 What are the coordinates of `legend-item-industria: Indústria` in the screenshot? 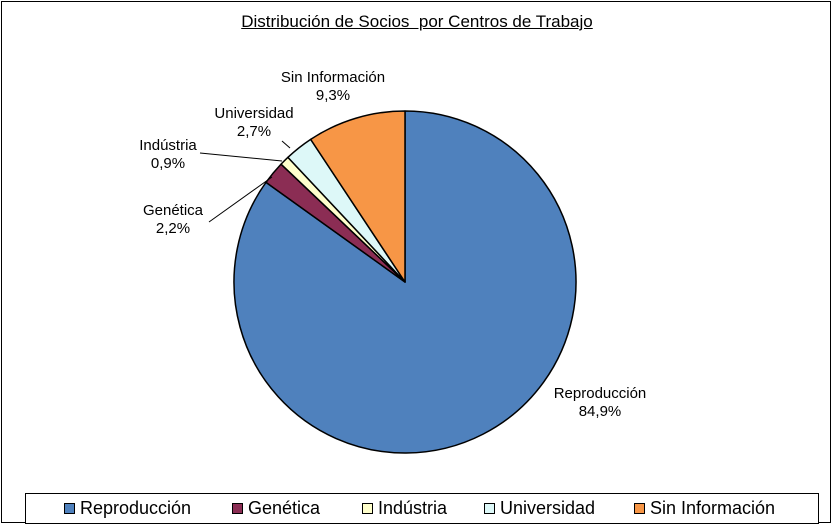 It's located at (404, 508).